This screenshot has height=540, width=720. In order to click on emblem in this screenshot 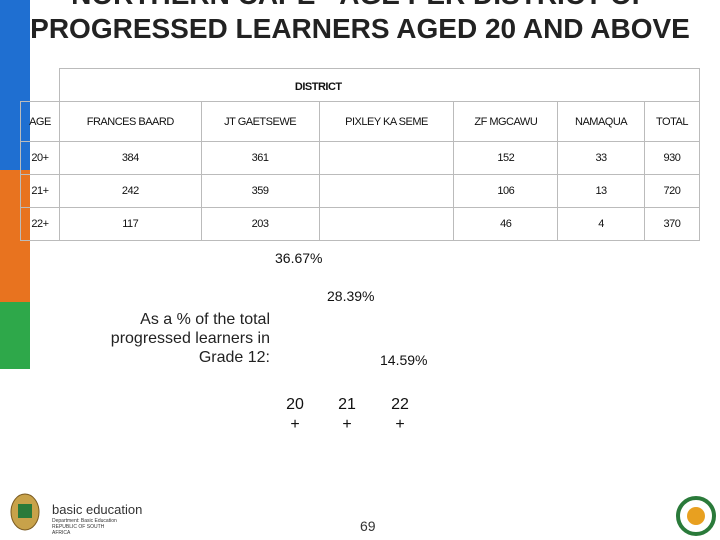, I will do `click(696, 516)`.